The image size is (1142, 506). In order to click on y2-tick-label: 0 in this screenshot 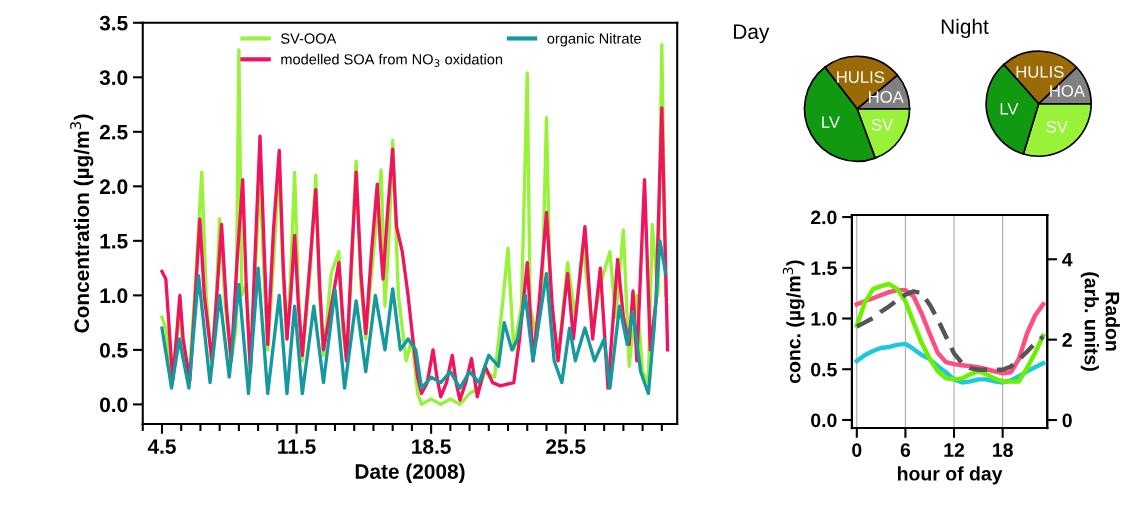, I will do `click(1067, 420)`.